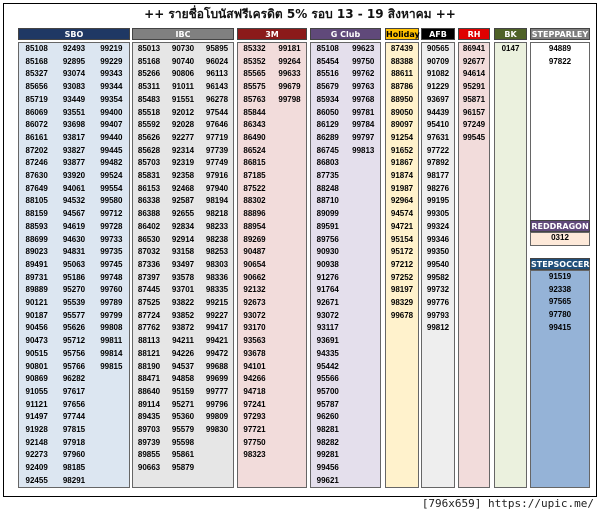  What do you see at coordinates (183, 125) in the screenshot?
I see `cell: 92028` at bounding box center [183, 125].